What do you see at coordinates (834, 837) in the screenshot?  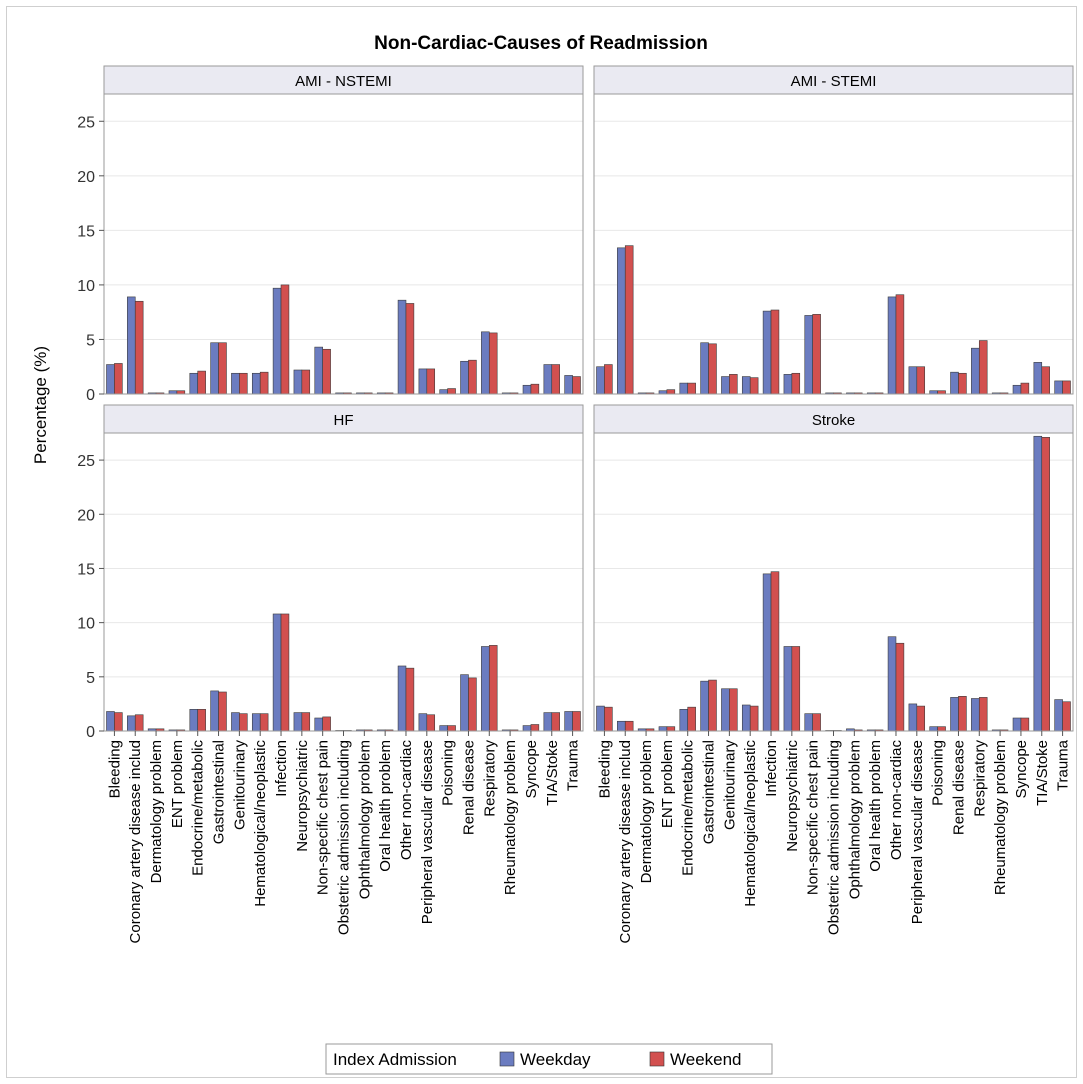 I see `x-tick-label-right-obstetric-admission-including: Obstetric admission including` at bounding box center [834, 837].